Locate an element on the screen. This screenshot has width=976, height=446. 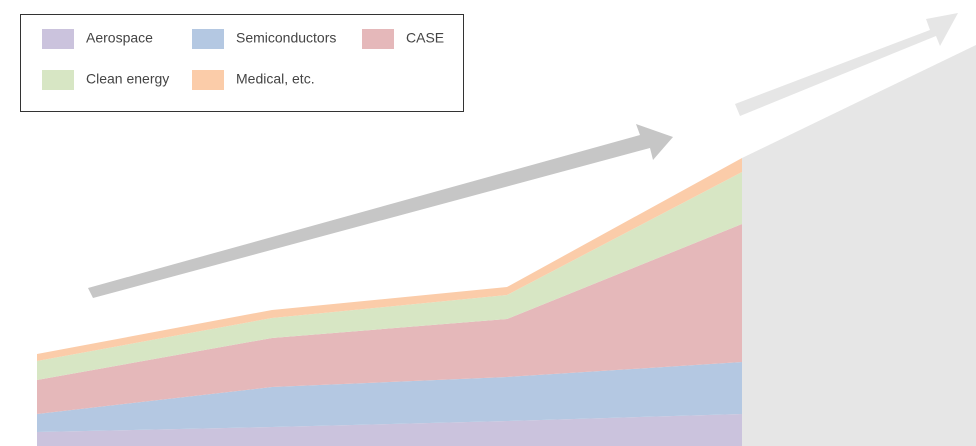
legend-label: CASE is located at coordinates (425, 38).